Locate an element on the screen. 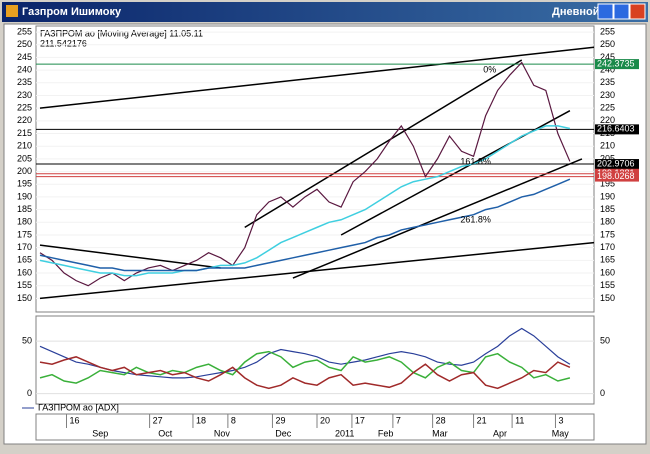  price-tag-label: 198.0268 is located at coordinates (616, 176).